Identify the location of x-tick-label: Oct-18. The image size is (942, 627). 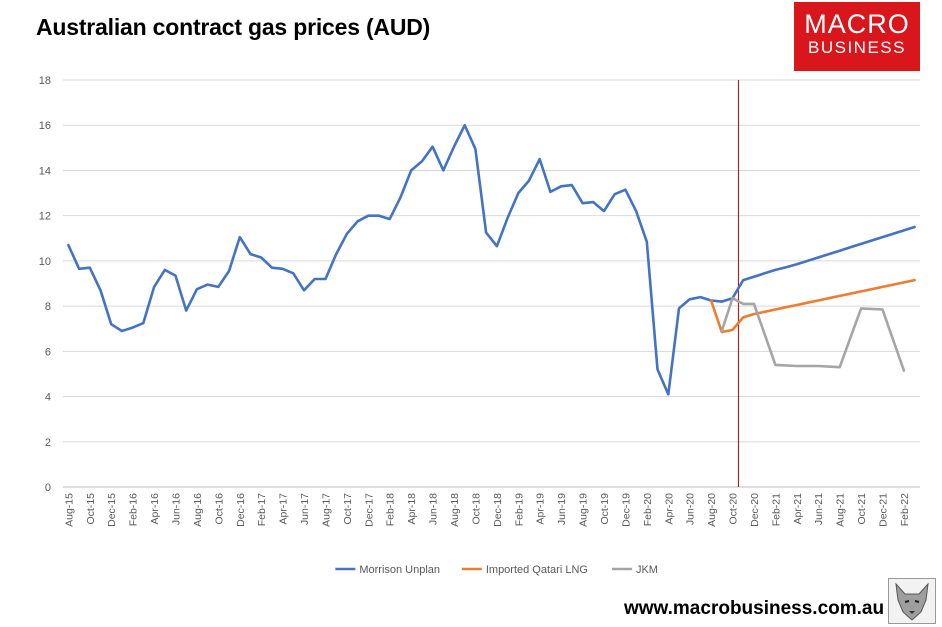
(476, 509).